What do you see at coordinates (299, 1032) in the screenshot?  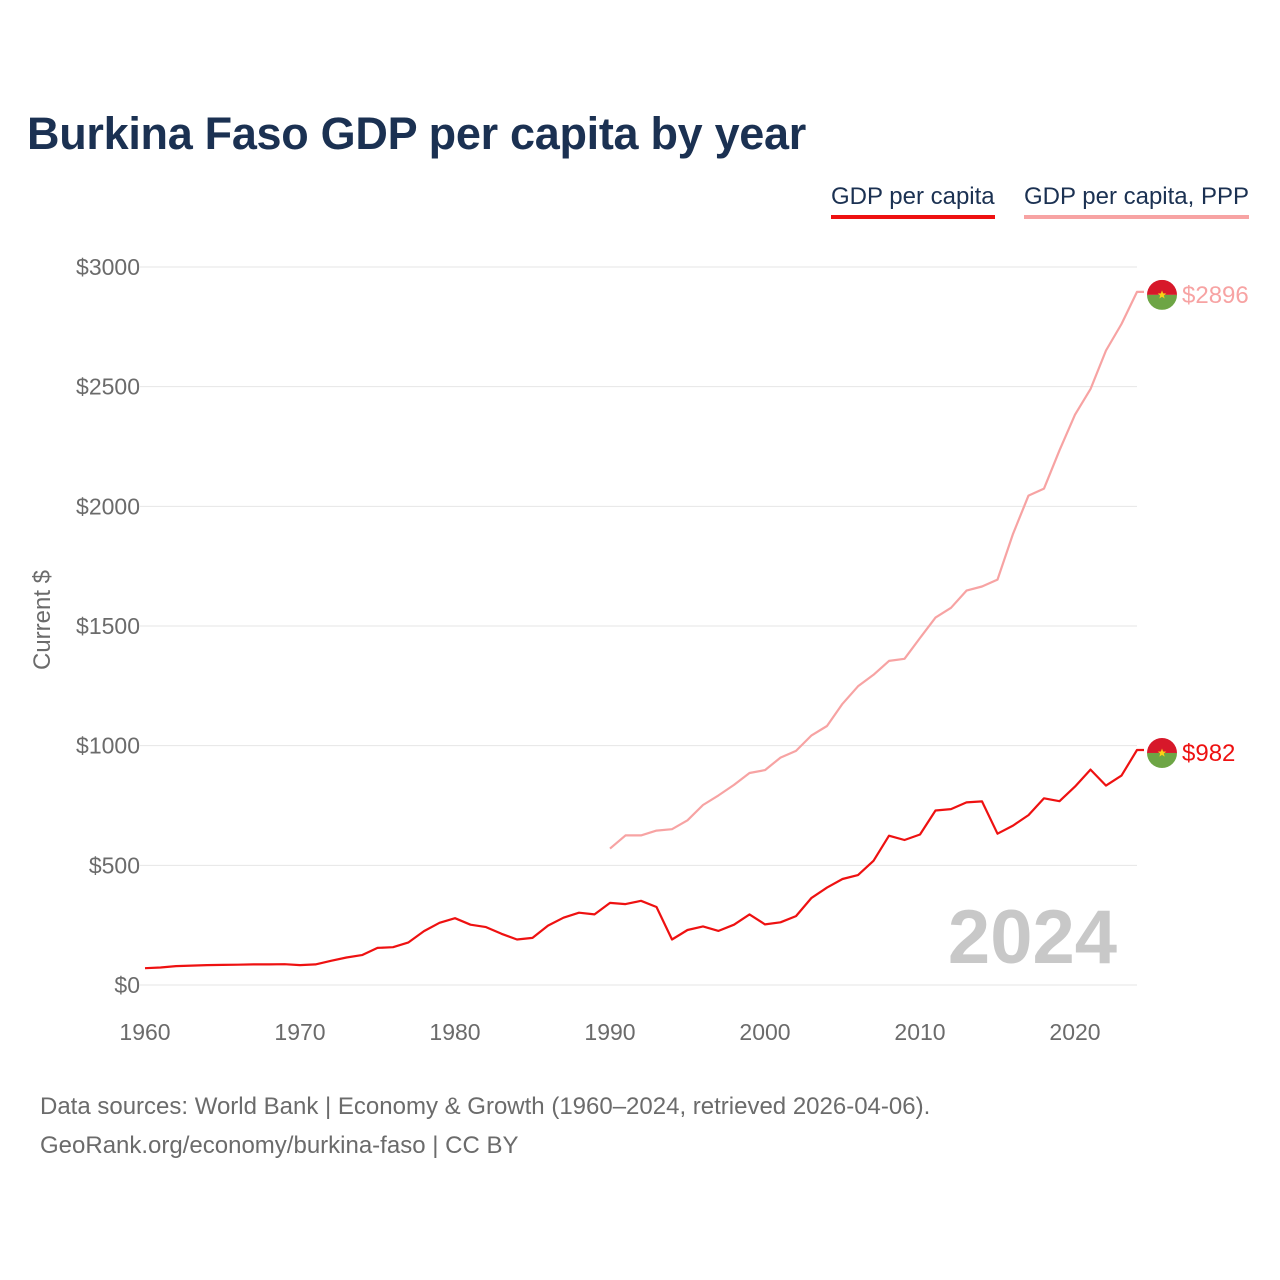 I see `x-tick-label: 1970` at bounding box center [299, 1032].